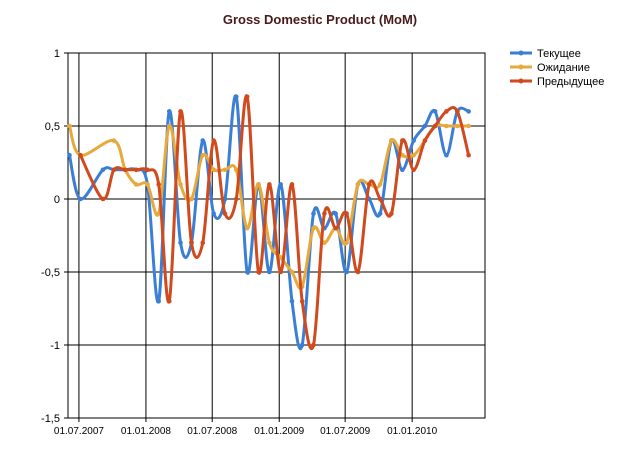 The image size is (640, 459). What do you see at coordinates (52, 127) in the screenshot?
I see `y-tick-label: 0,5` at bounding box center [52, 127].